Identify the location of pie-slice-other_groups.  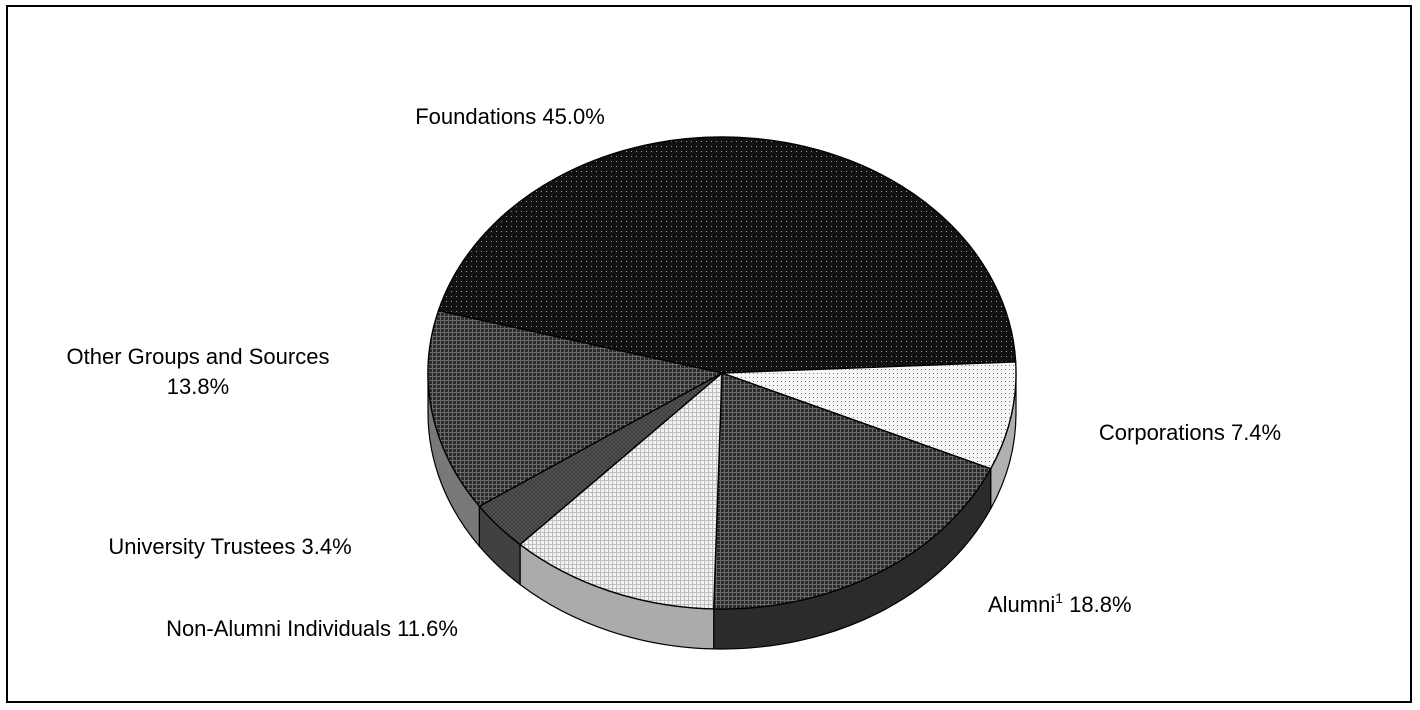
(575, 408).